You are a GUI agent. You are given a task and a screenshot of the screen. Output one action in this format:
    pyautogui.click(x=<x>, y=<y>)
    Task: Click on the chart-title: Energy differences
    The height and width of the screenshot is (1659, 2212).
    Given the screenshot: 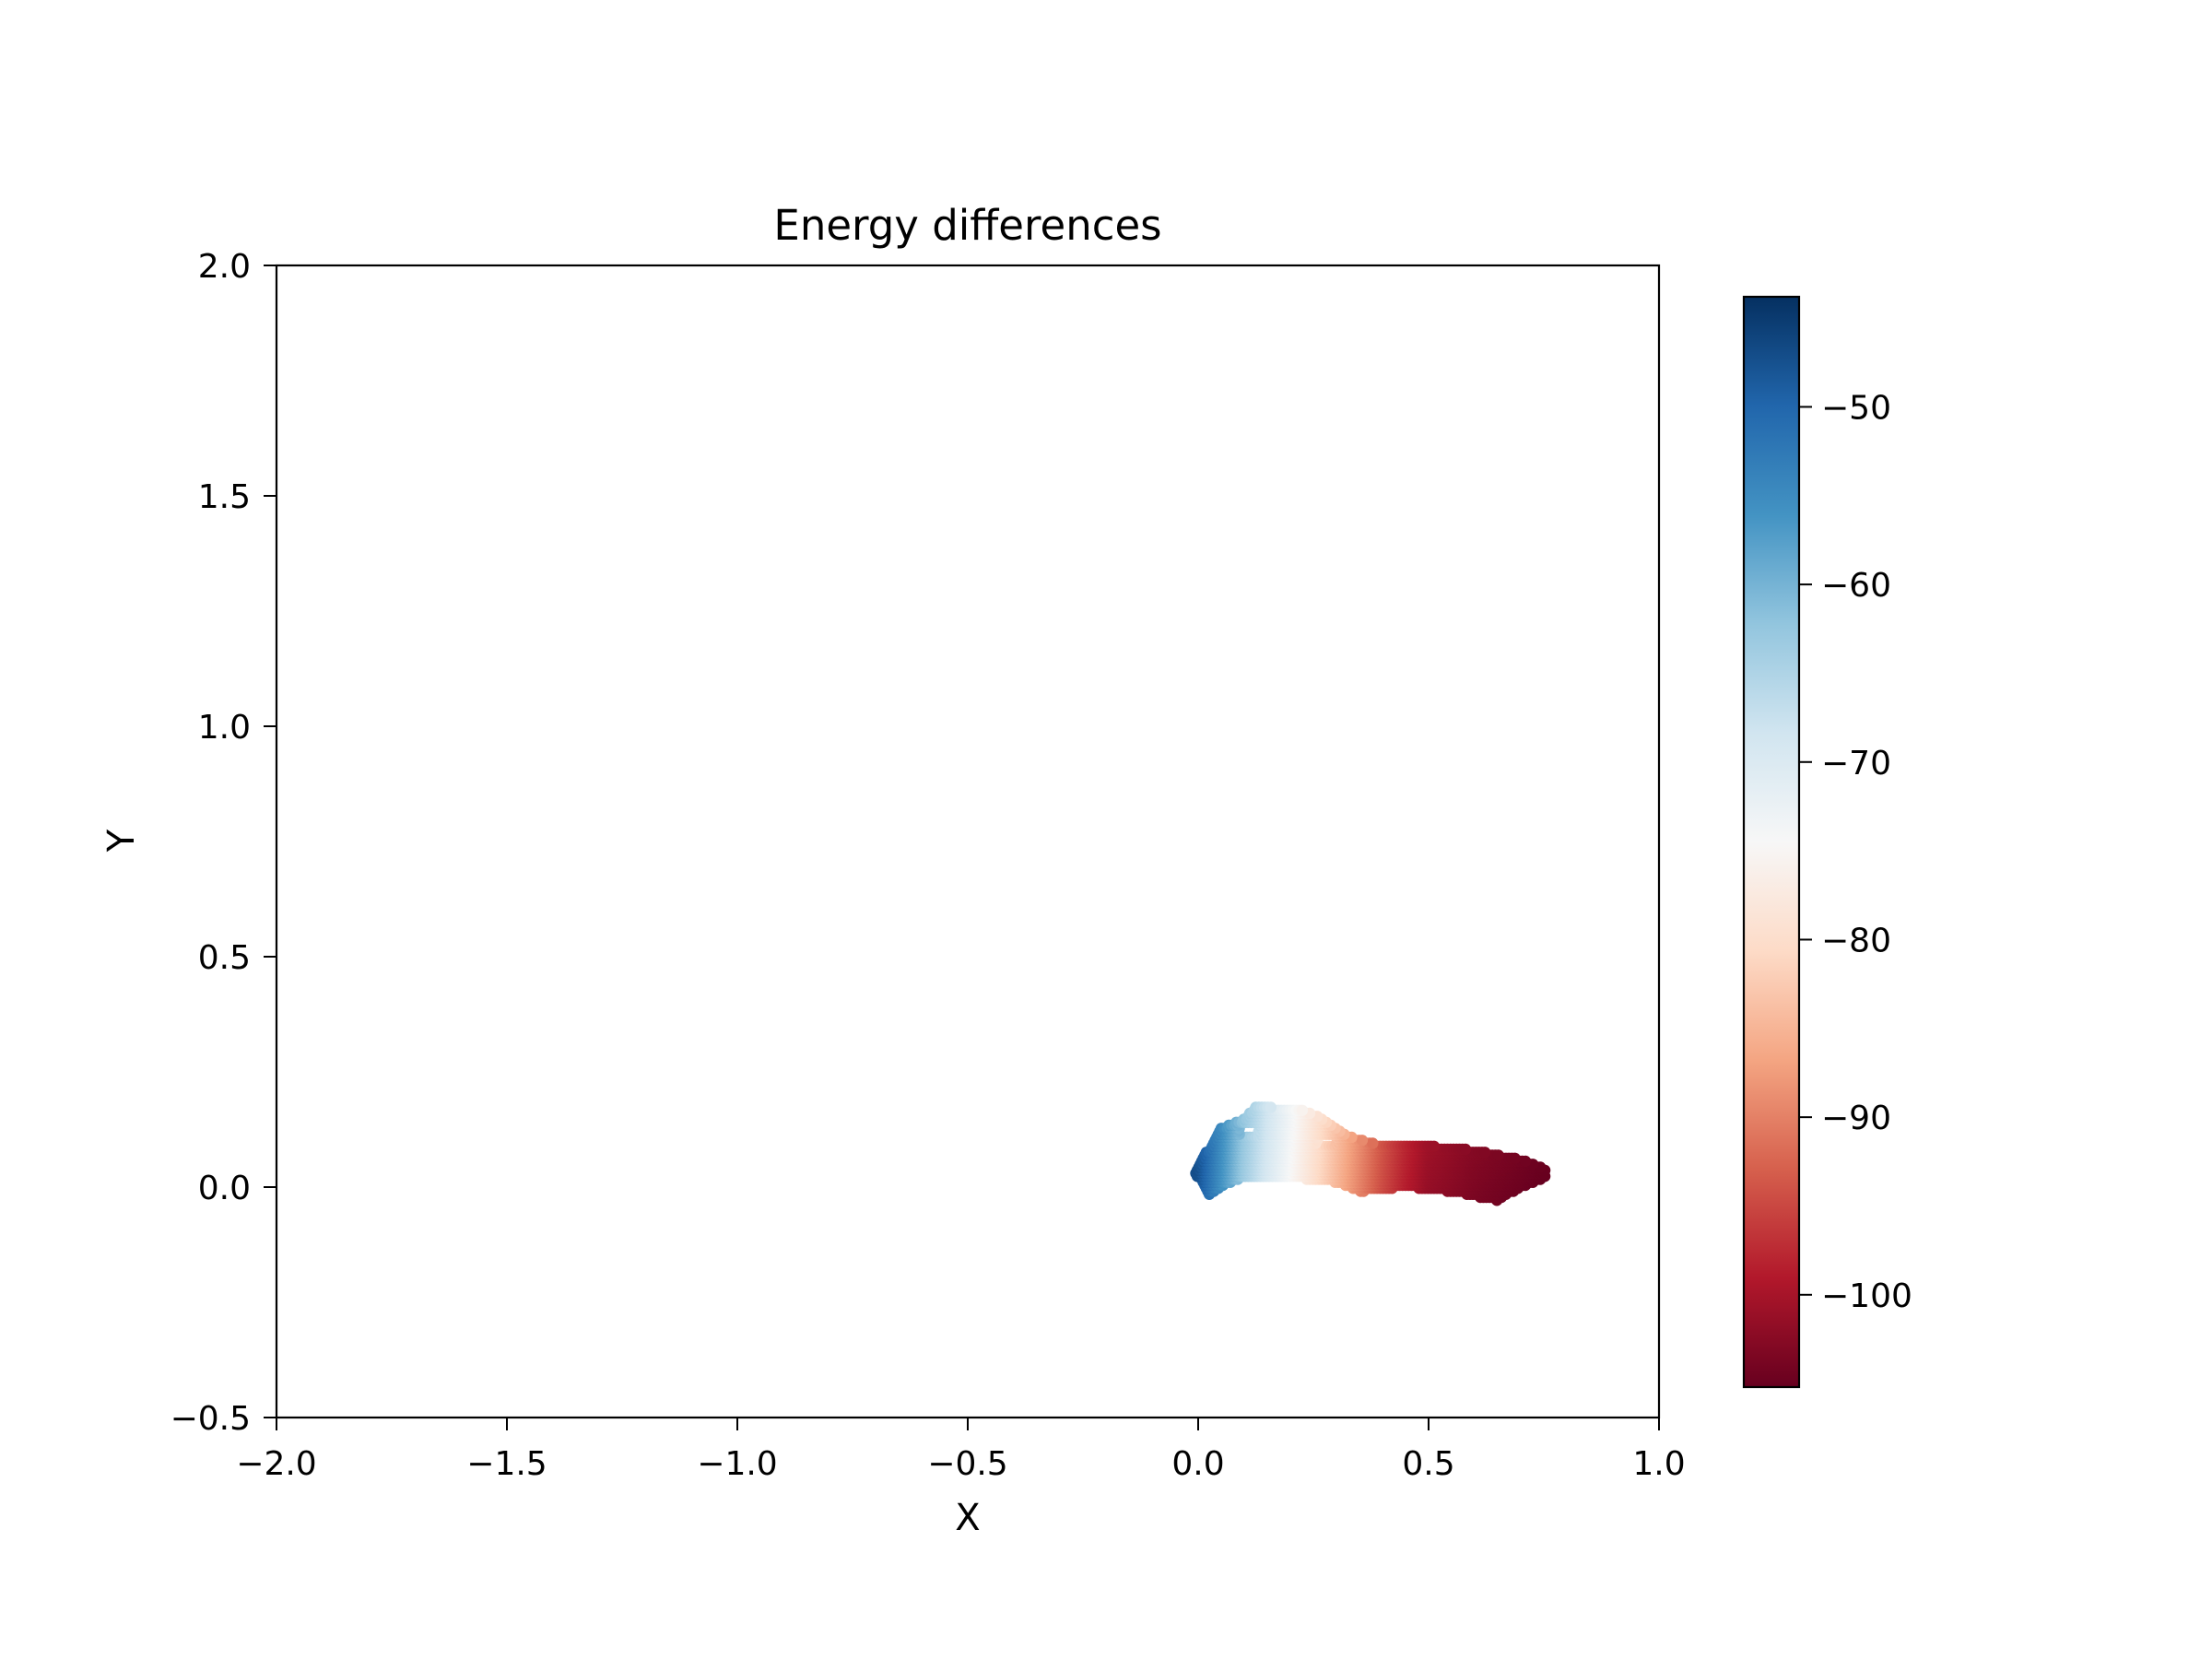 What is the action you would take?
    pyautogui.click(x=967, y=225)
    